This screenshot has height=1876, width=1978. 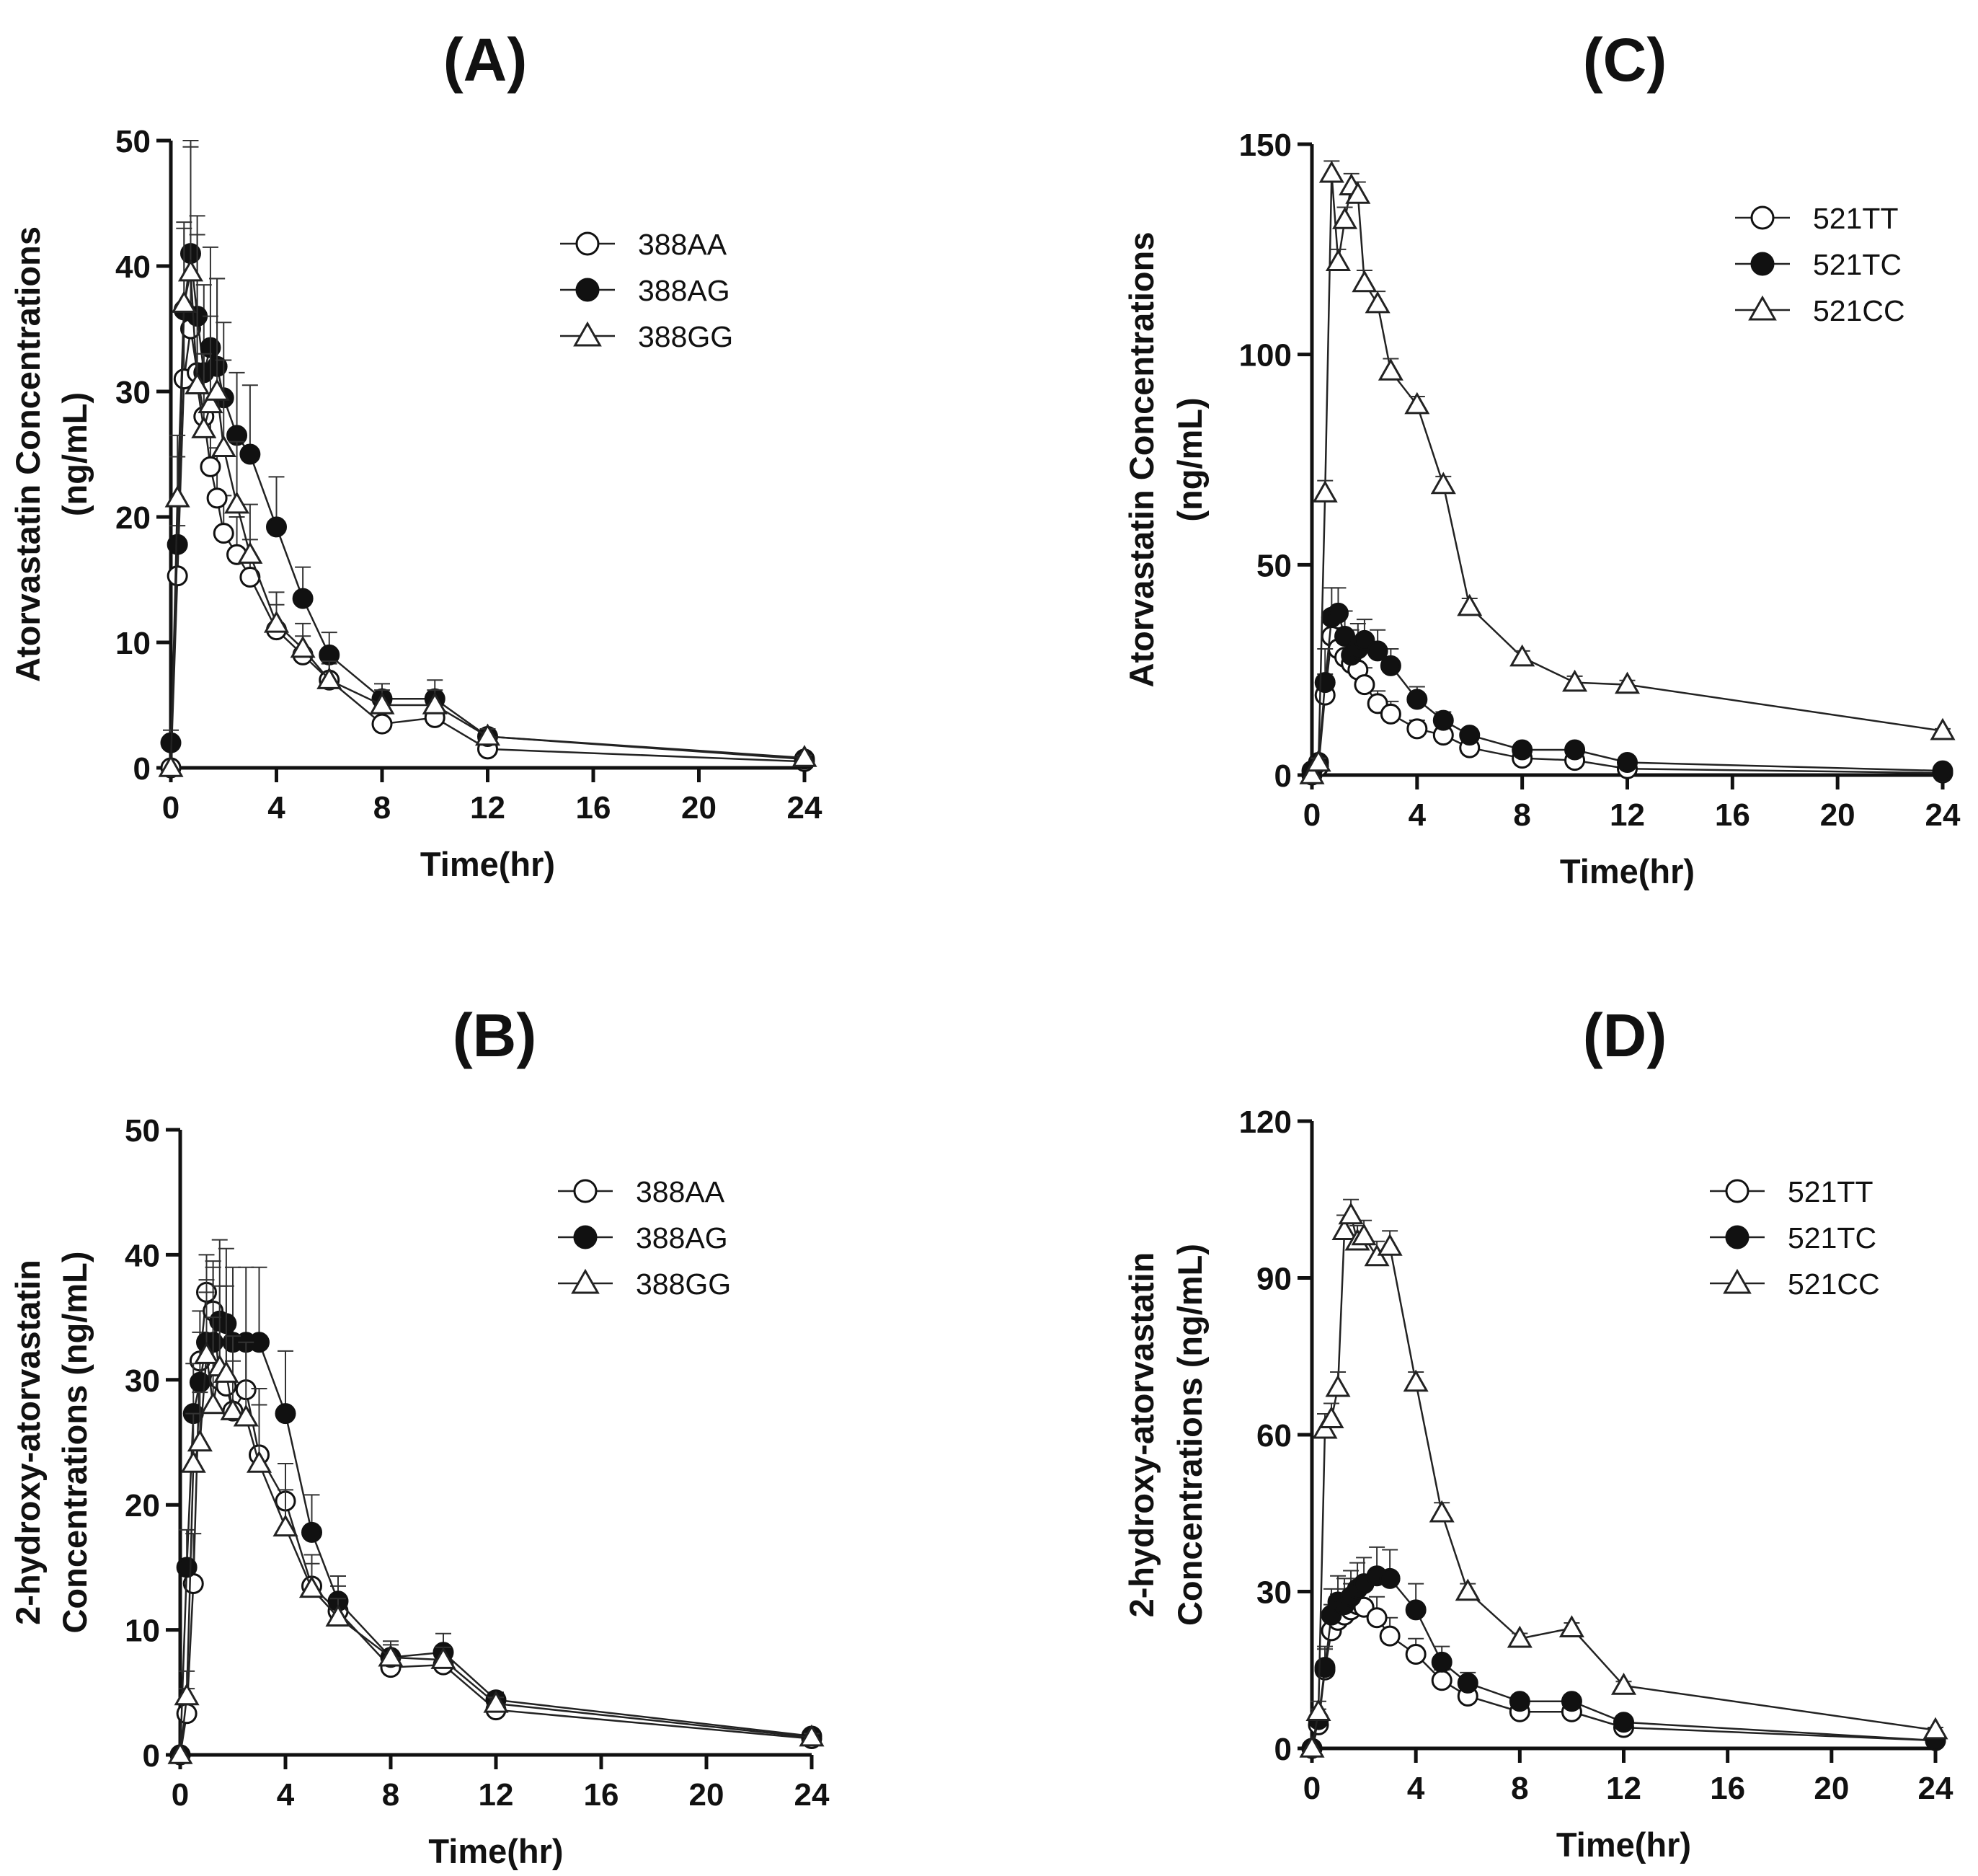 What do you see at coordinates (1265, 1122) in the screenshot?
I see `y-tick-label: 120` at bounding box center [1265, 1122].